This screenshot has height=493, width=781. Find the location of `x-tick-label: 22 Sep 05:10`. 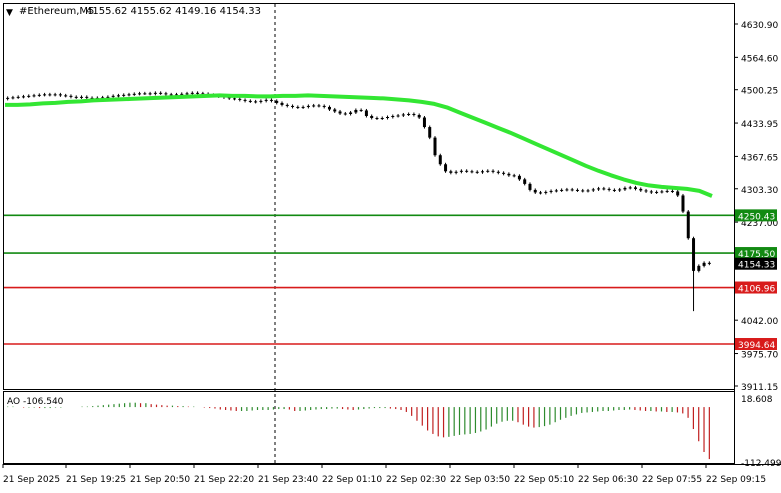

x-tick-label: 22 Sep 05:10 is located at coordinates (544, 480).